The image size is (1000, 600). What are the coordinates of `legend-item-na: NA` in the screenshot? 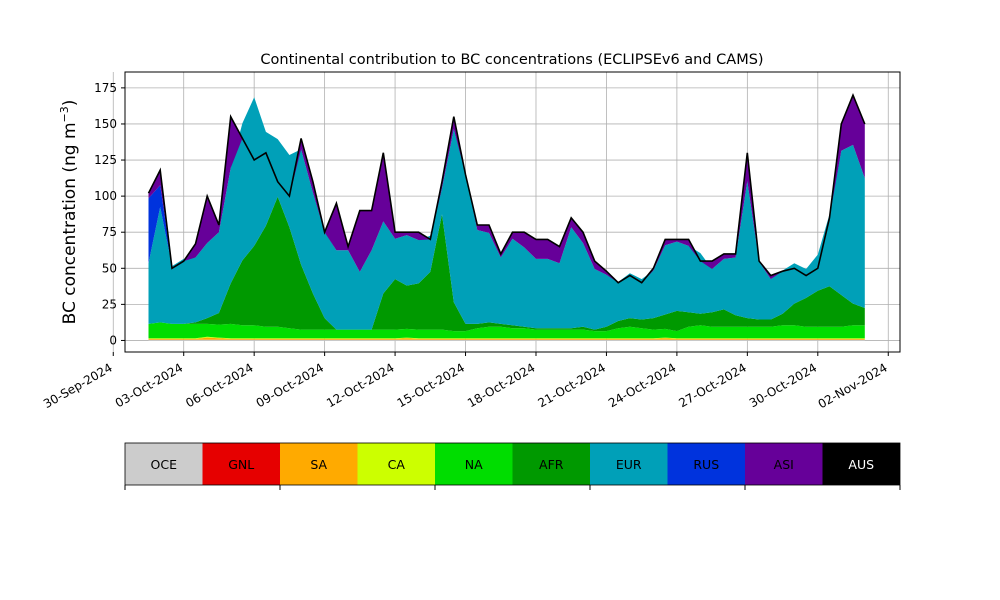 It's located at (474, 464).